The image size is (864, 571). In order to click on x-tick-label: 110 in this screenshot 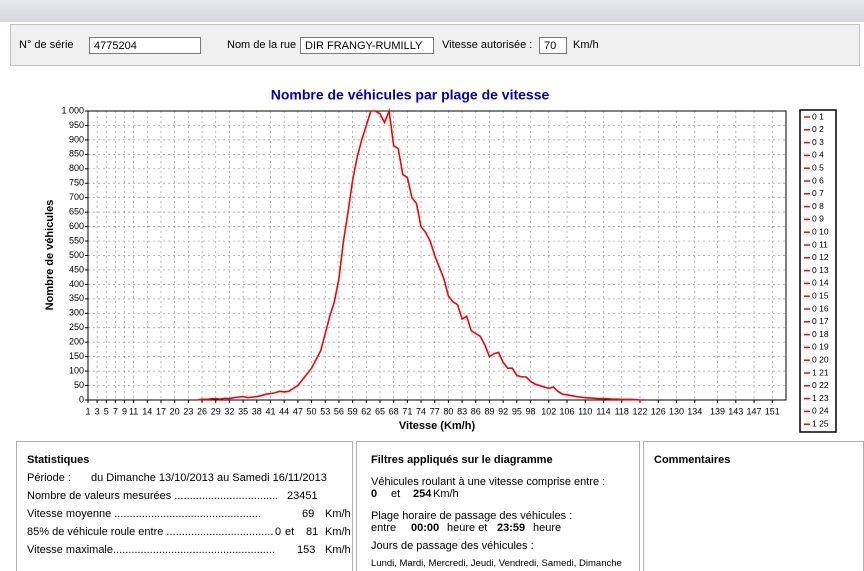, I will do `click(585, 411)`.